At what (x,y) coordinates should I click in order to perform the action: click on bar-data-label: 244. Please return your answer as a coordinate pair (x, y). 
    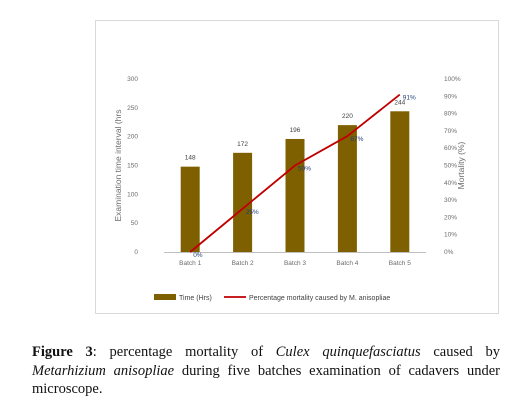
    Looking at the image, I should click on (399, 102).